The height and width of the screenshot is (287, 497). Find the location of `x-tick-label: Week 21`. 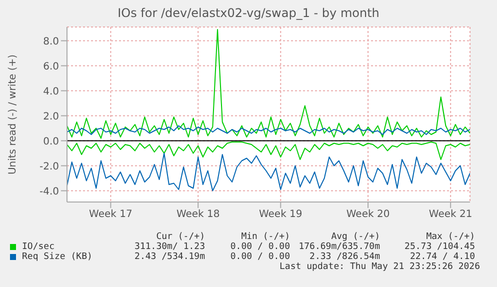

x-tick-label: Week 21 is located at coordinates (450, 214).